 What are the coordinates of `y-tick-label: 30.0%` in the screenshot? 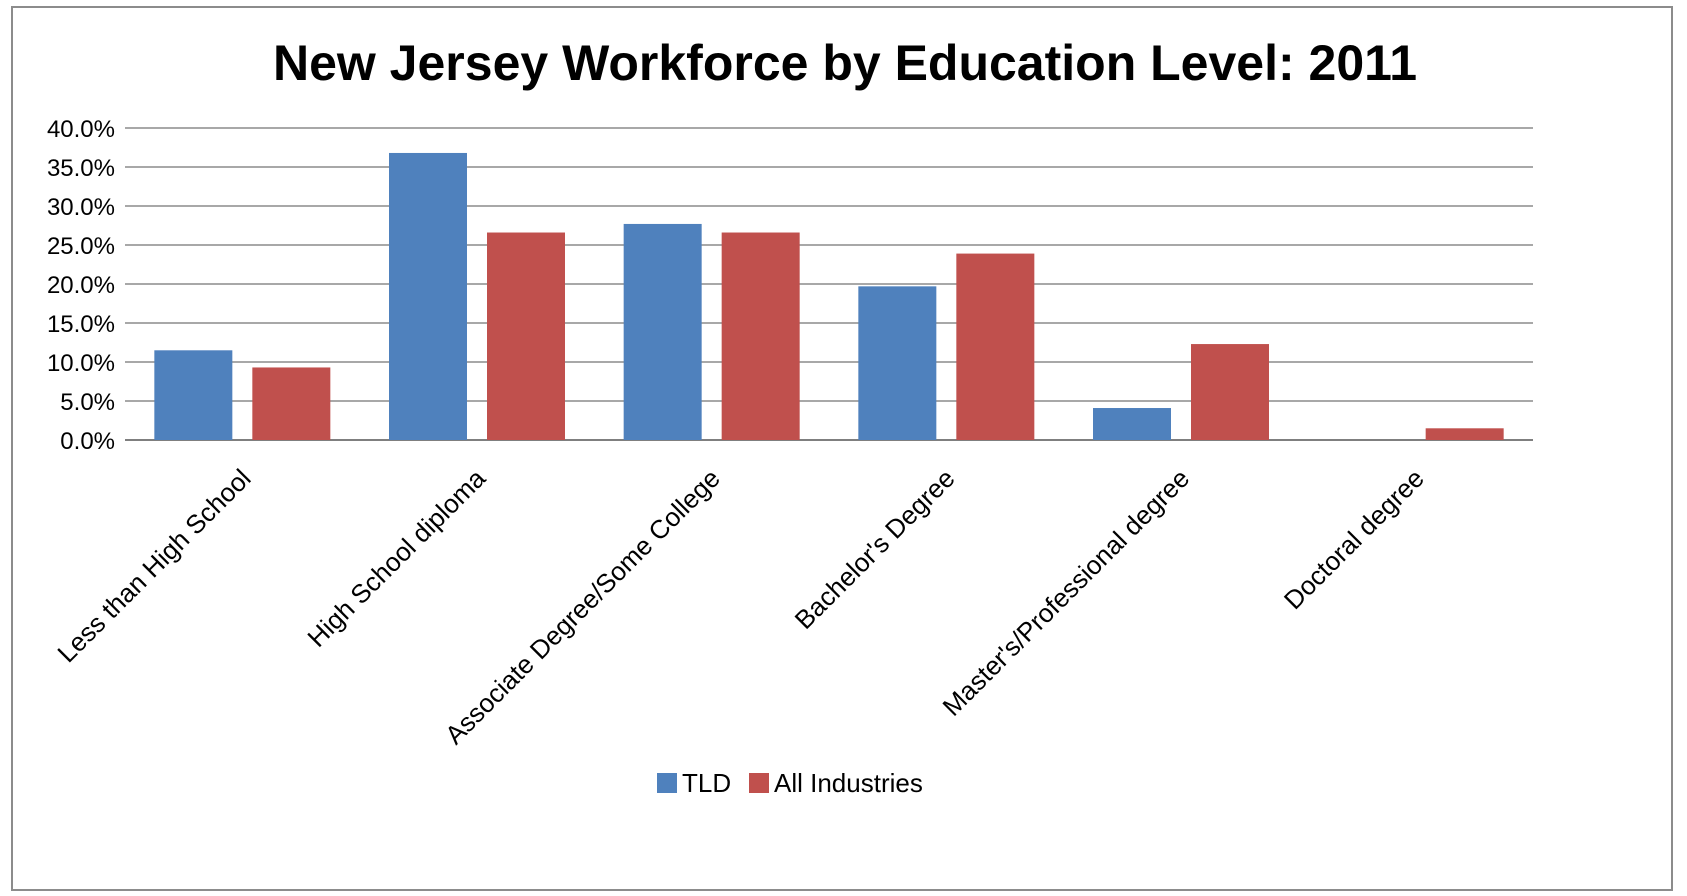 It's located at (81, 207).